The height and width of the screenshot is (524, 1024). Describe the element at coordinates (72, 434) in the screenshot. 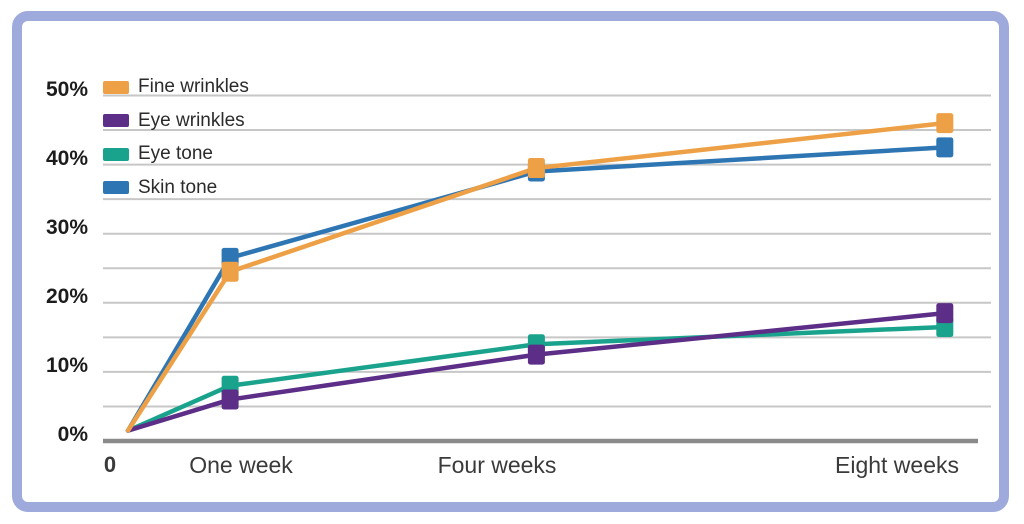

I see `y-tick-label-0: 0%` at that location.